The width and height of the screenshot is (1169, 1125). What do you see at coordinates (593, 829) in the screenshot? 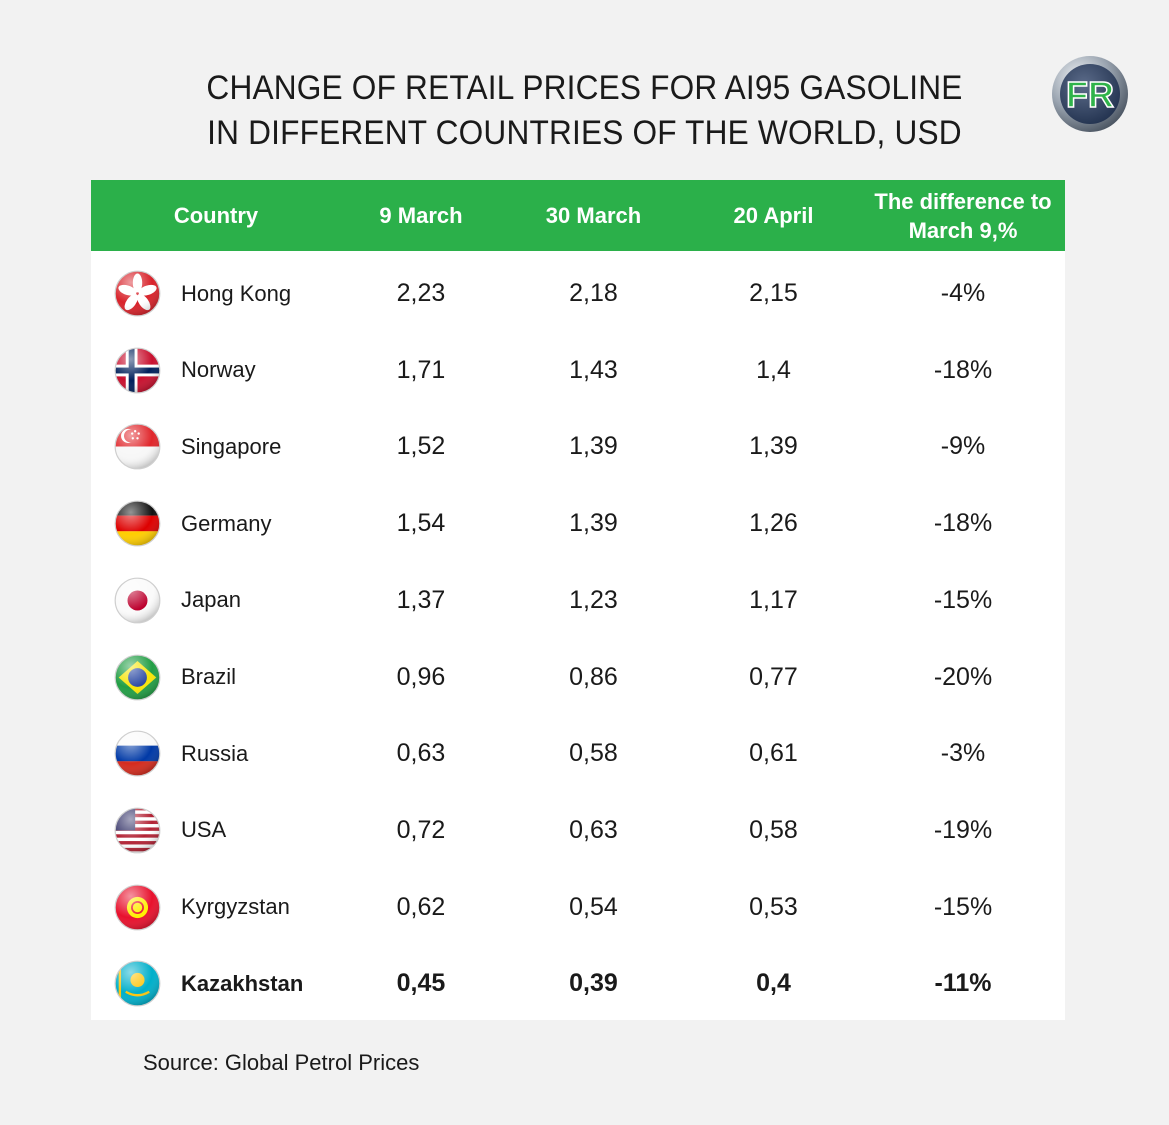
I see `cell-30-march: 0,63` at bounding box center [593, 829].